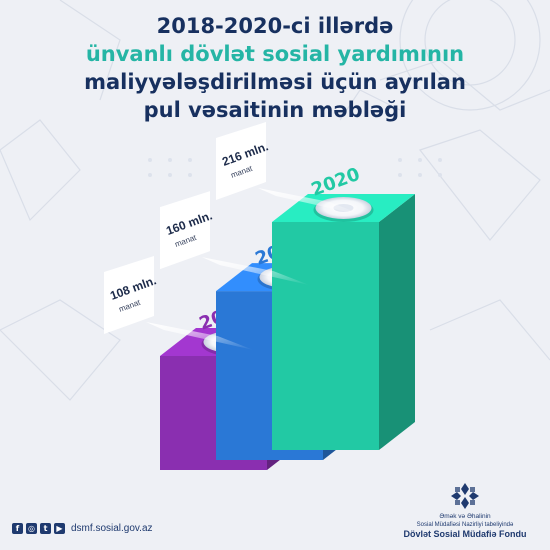 The width and height of the screenshot is (550, 550). What do you see at coordinates (275, 26) in the screenshot?
I see `title-line-1: 2018-2020-ci illərdə` at bounding box center [275, 26].